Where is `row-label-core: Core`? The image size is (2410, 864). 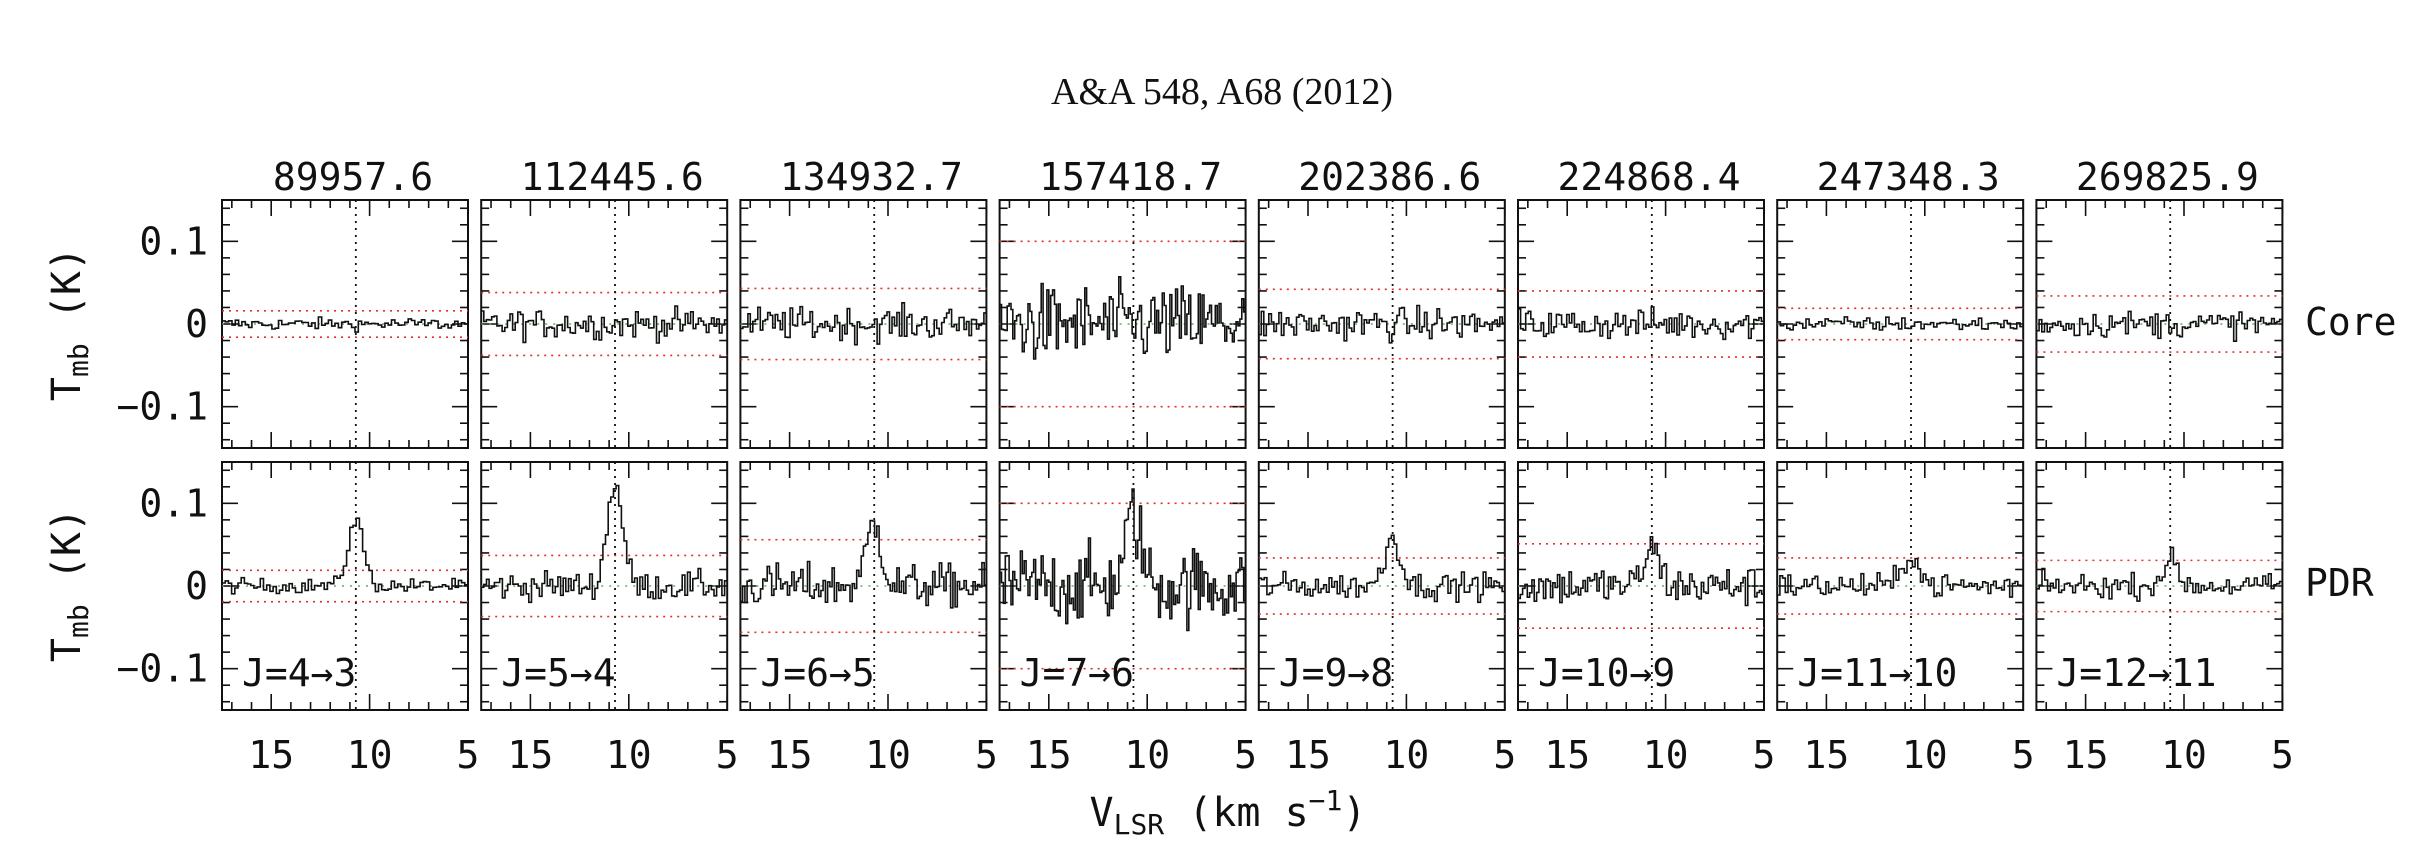 row-label-core: Core is located at coordinates (2351, 322).